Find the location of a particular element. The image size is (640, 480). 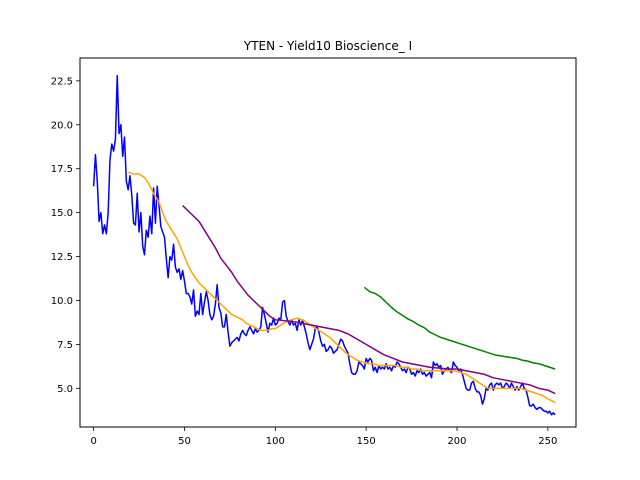

y-tick-label: 22.5 is located at coordinates (62, 81).